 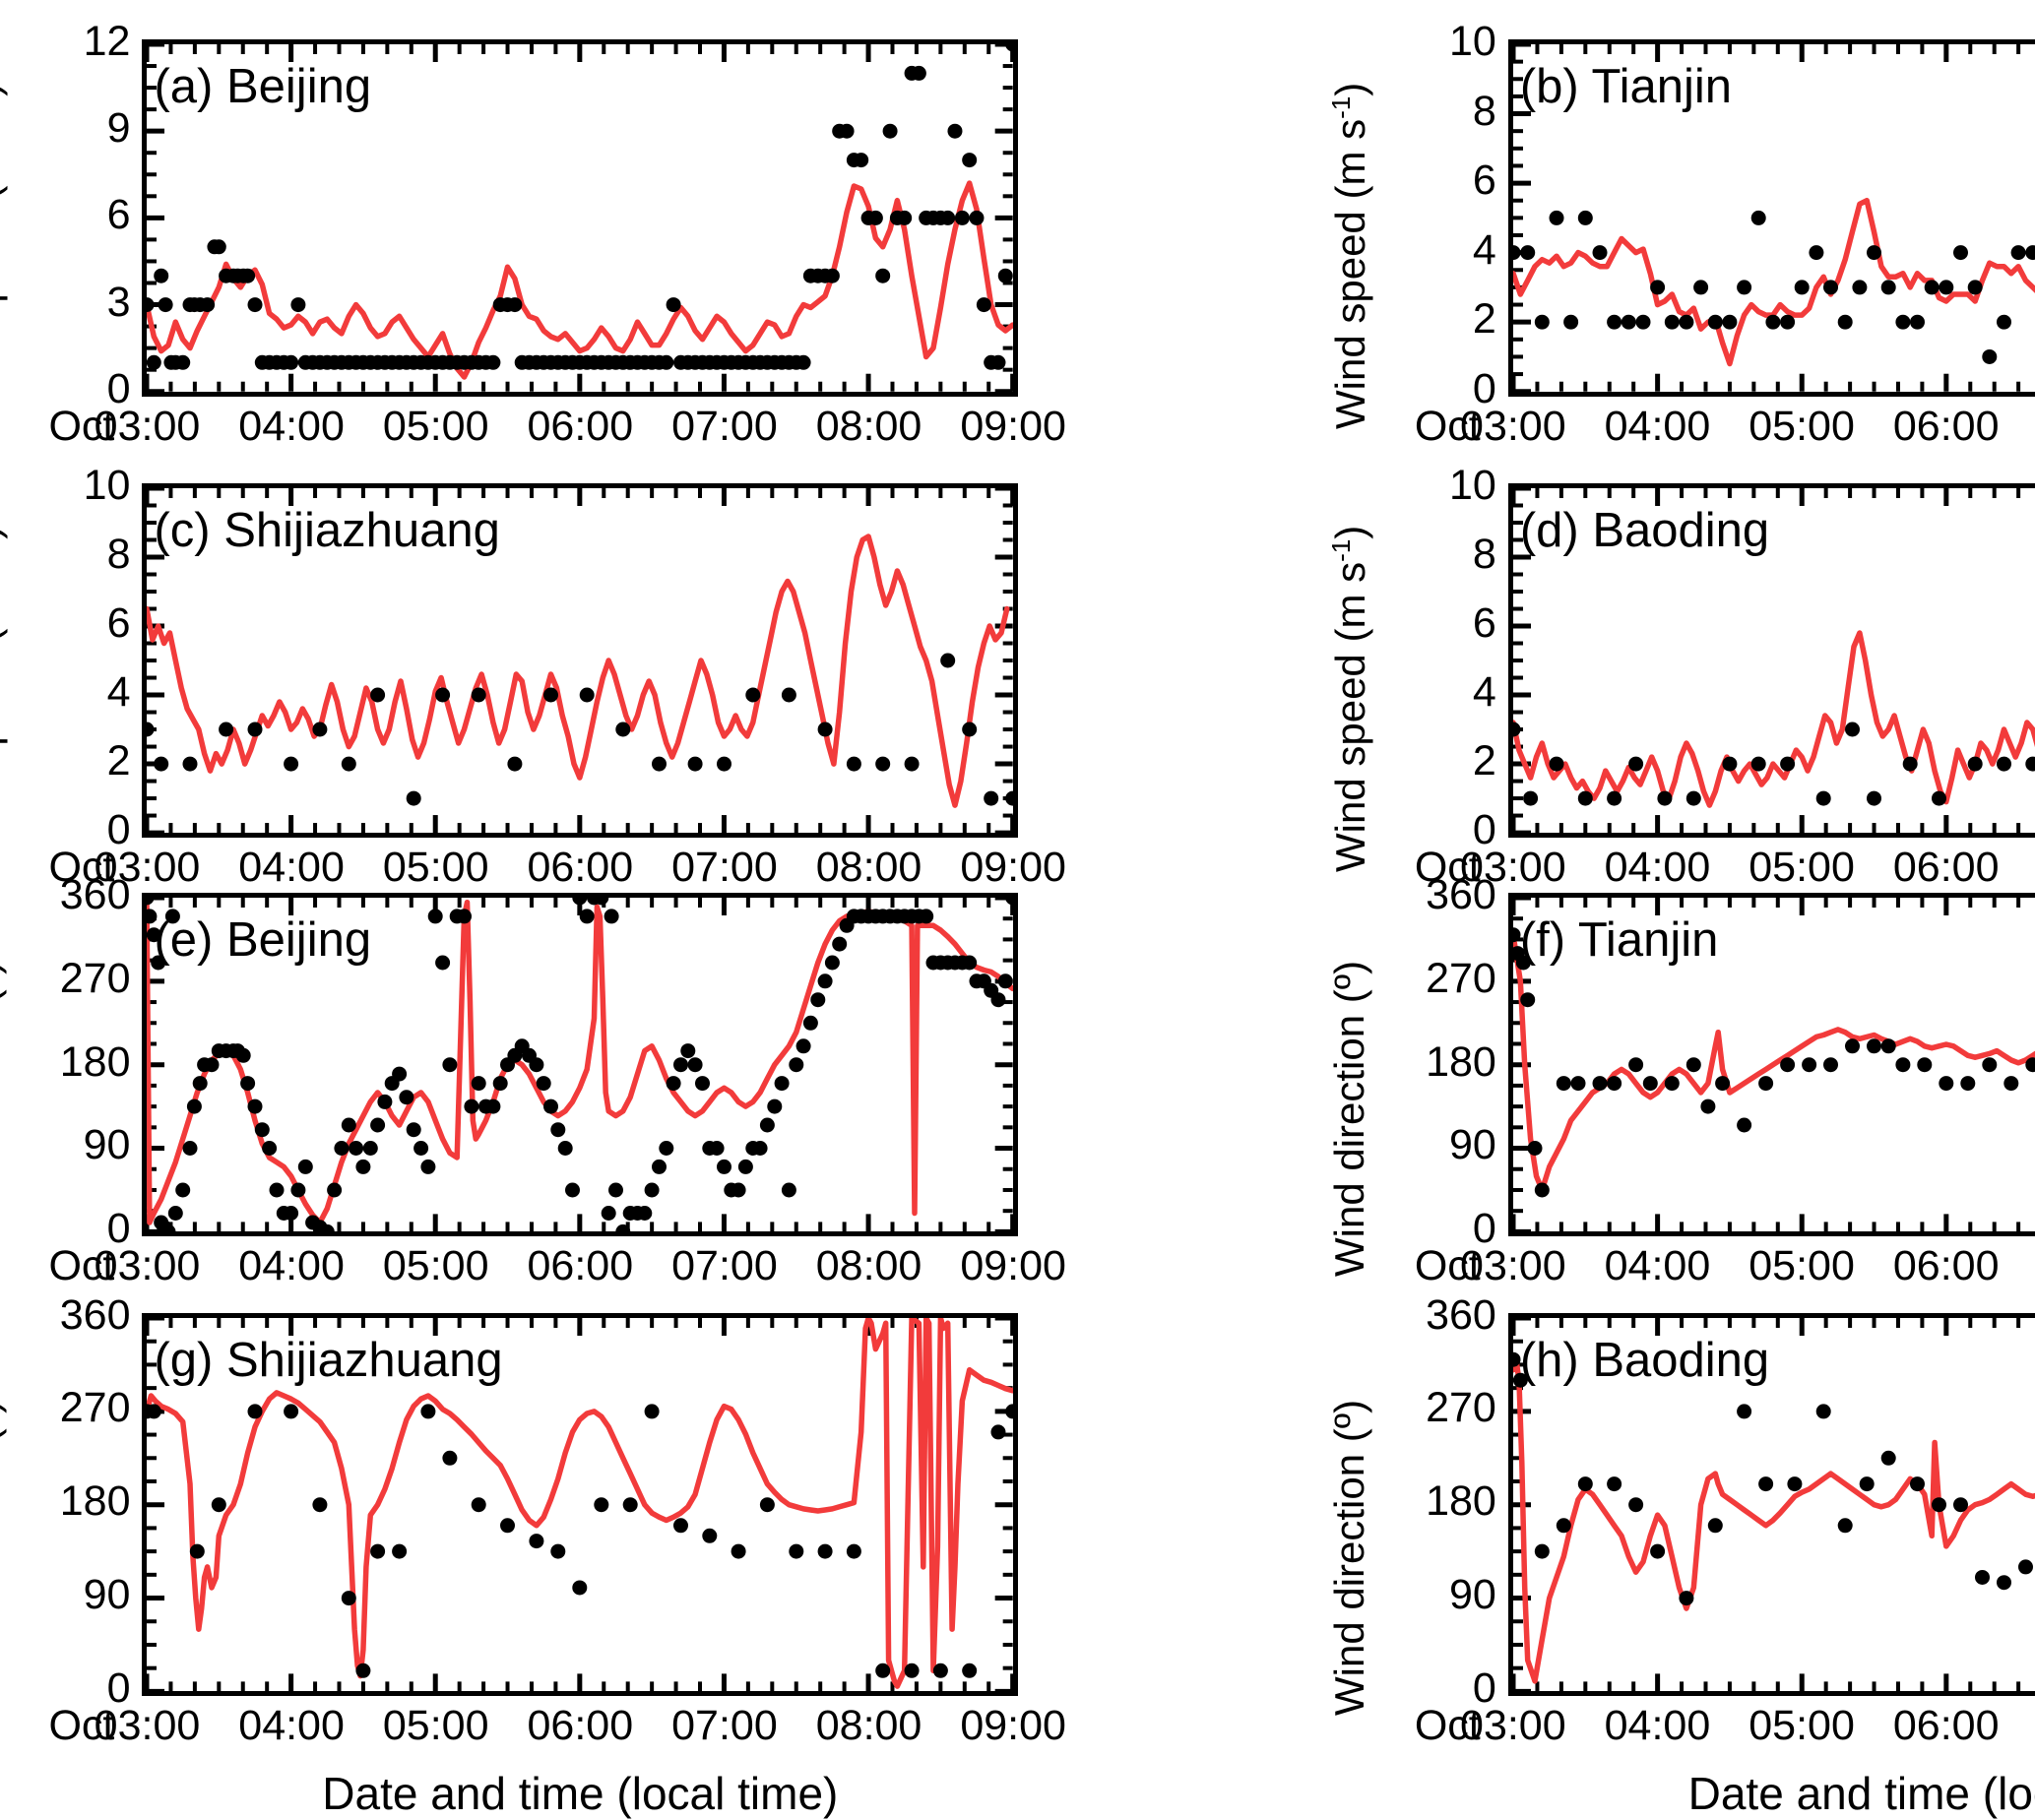 What do you see at coordinates (580, 1725) in the screenshot?
I see `xtick-label-g: 06:00` at bounding box center [580, 1725].